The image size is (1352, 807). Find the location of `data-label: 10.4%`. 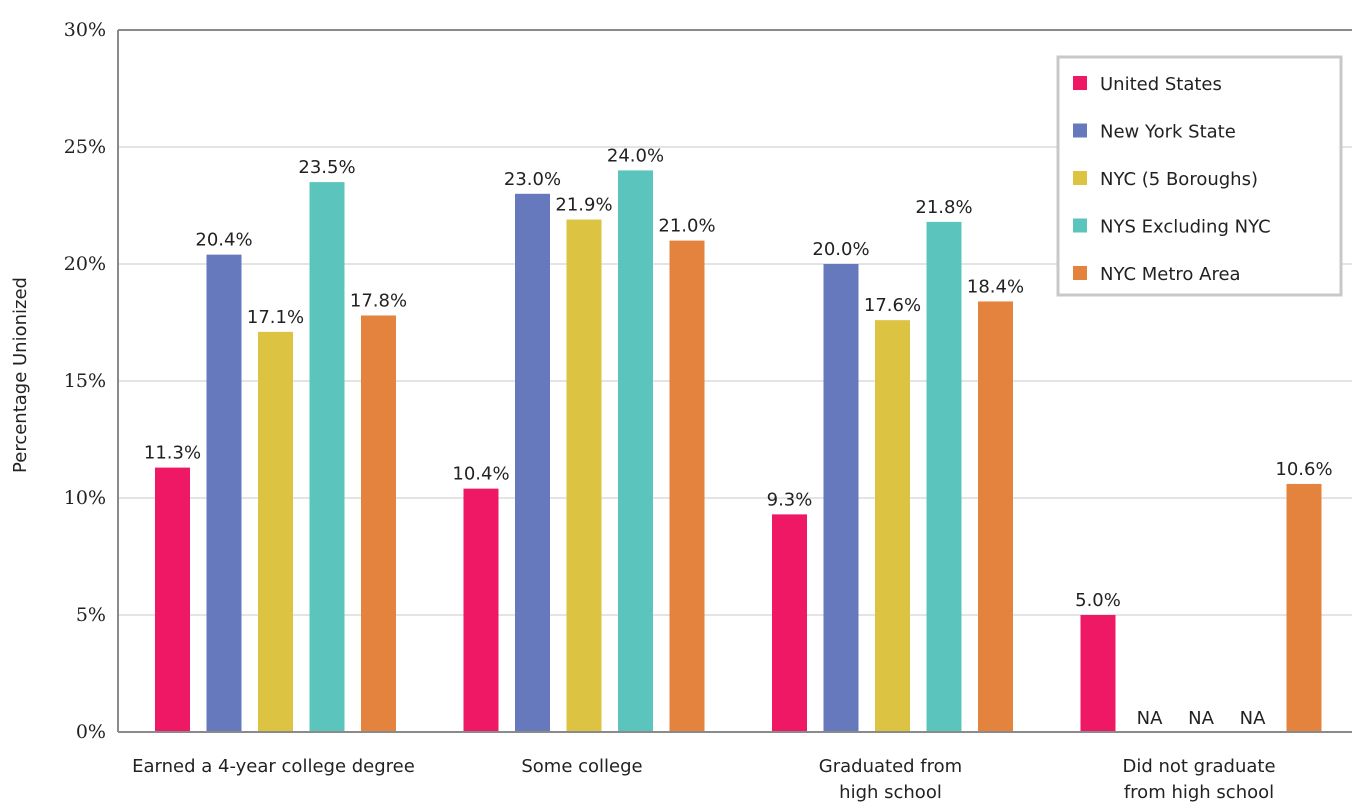

data-label: 10.4% is located at coordinates (480, 474).